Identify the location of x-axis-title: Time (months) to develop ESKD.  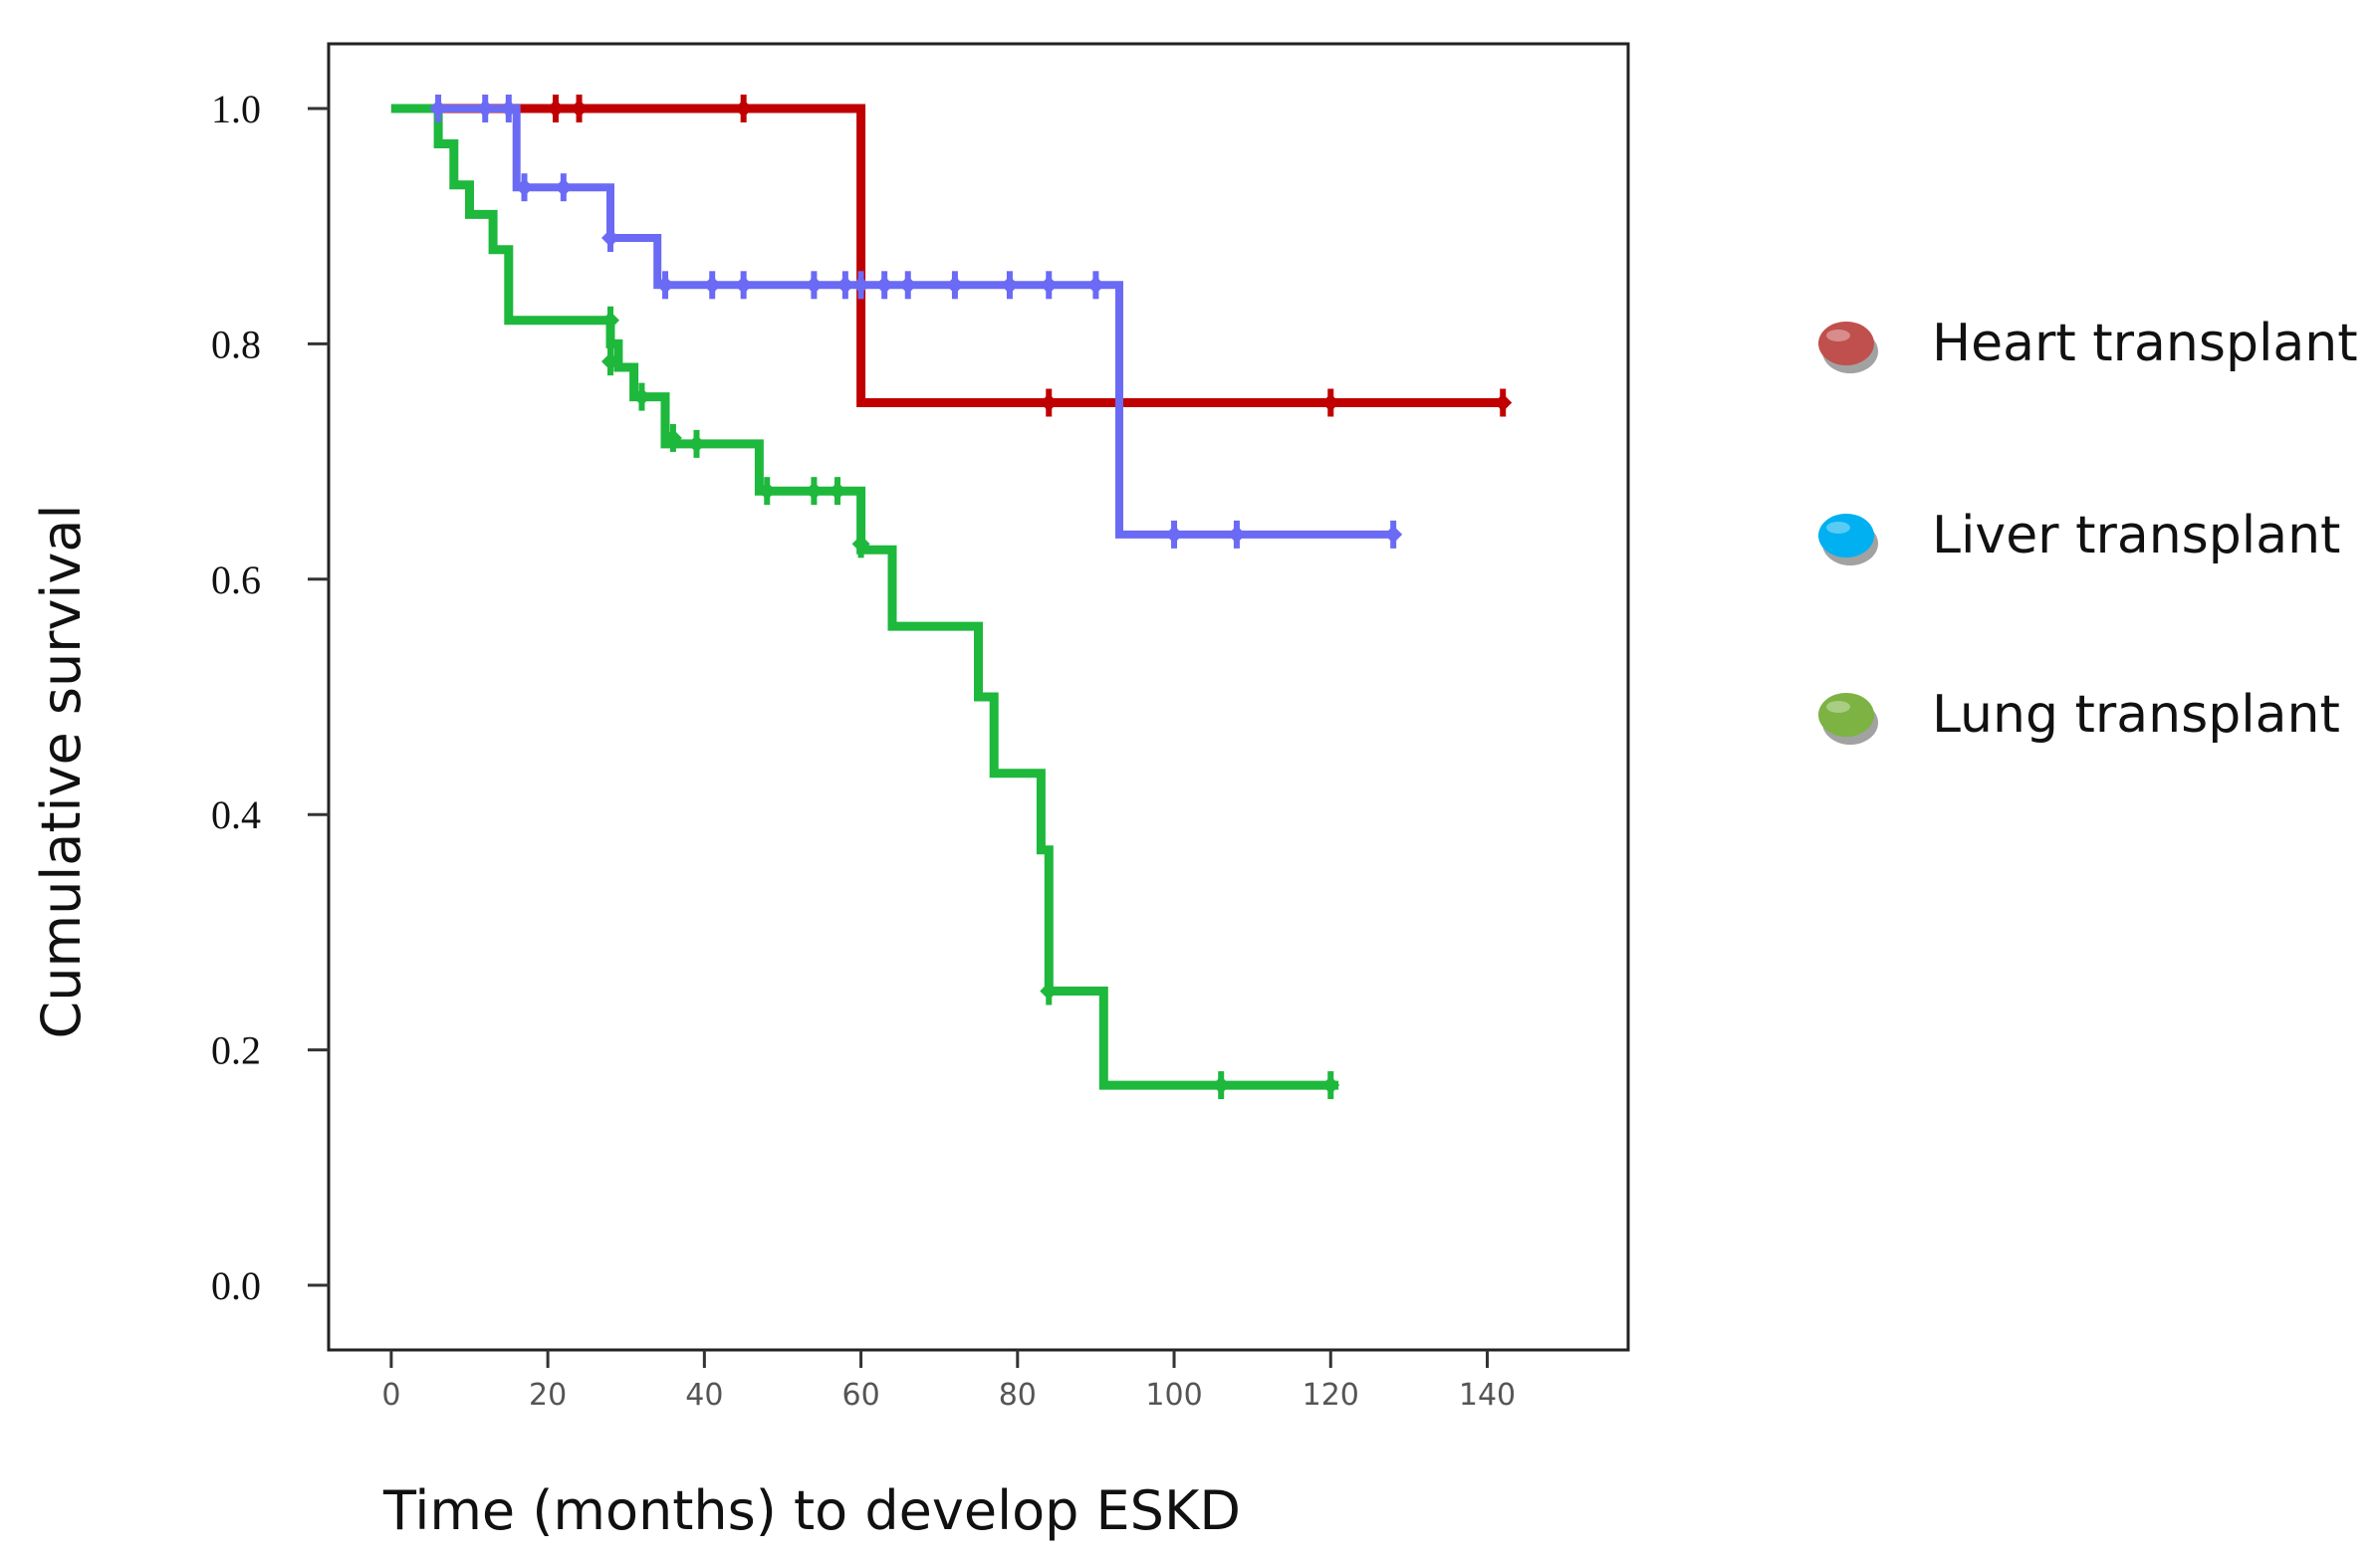
(811, 1510).